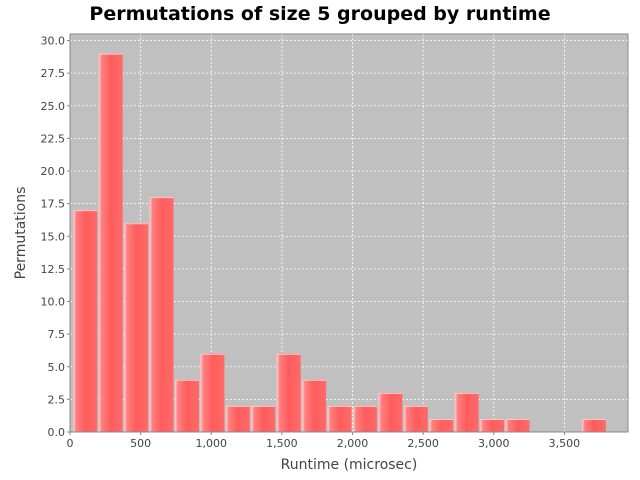  Describe the element at coordinates (57, 432) in the screenshot. I see `y-tick-label: 0.0` at that location.